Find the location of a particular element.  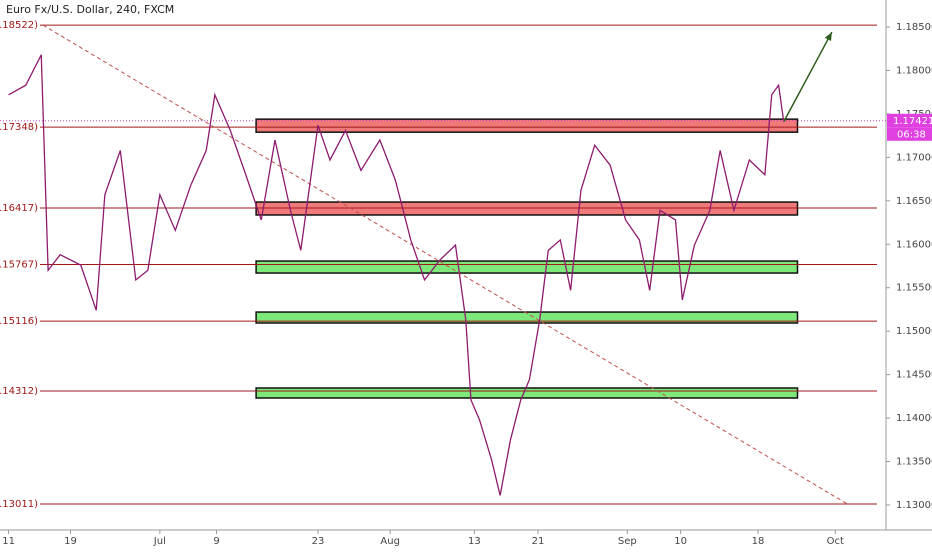

x-tick-label: Aug is located at coordinates (390, 541).